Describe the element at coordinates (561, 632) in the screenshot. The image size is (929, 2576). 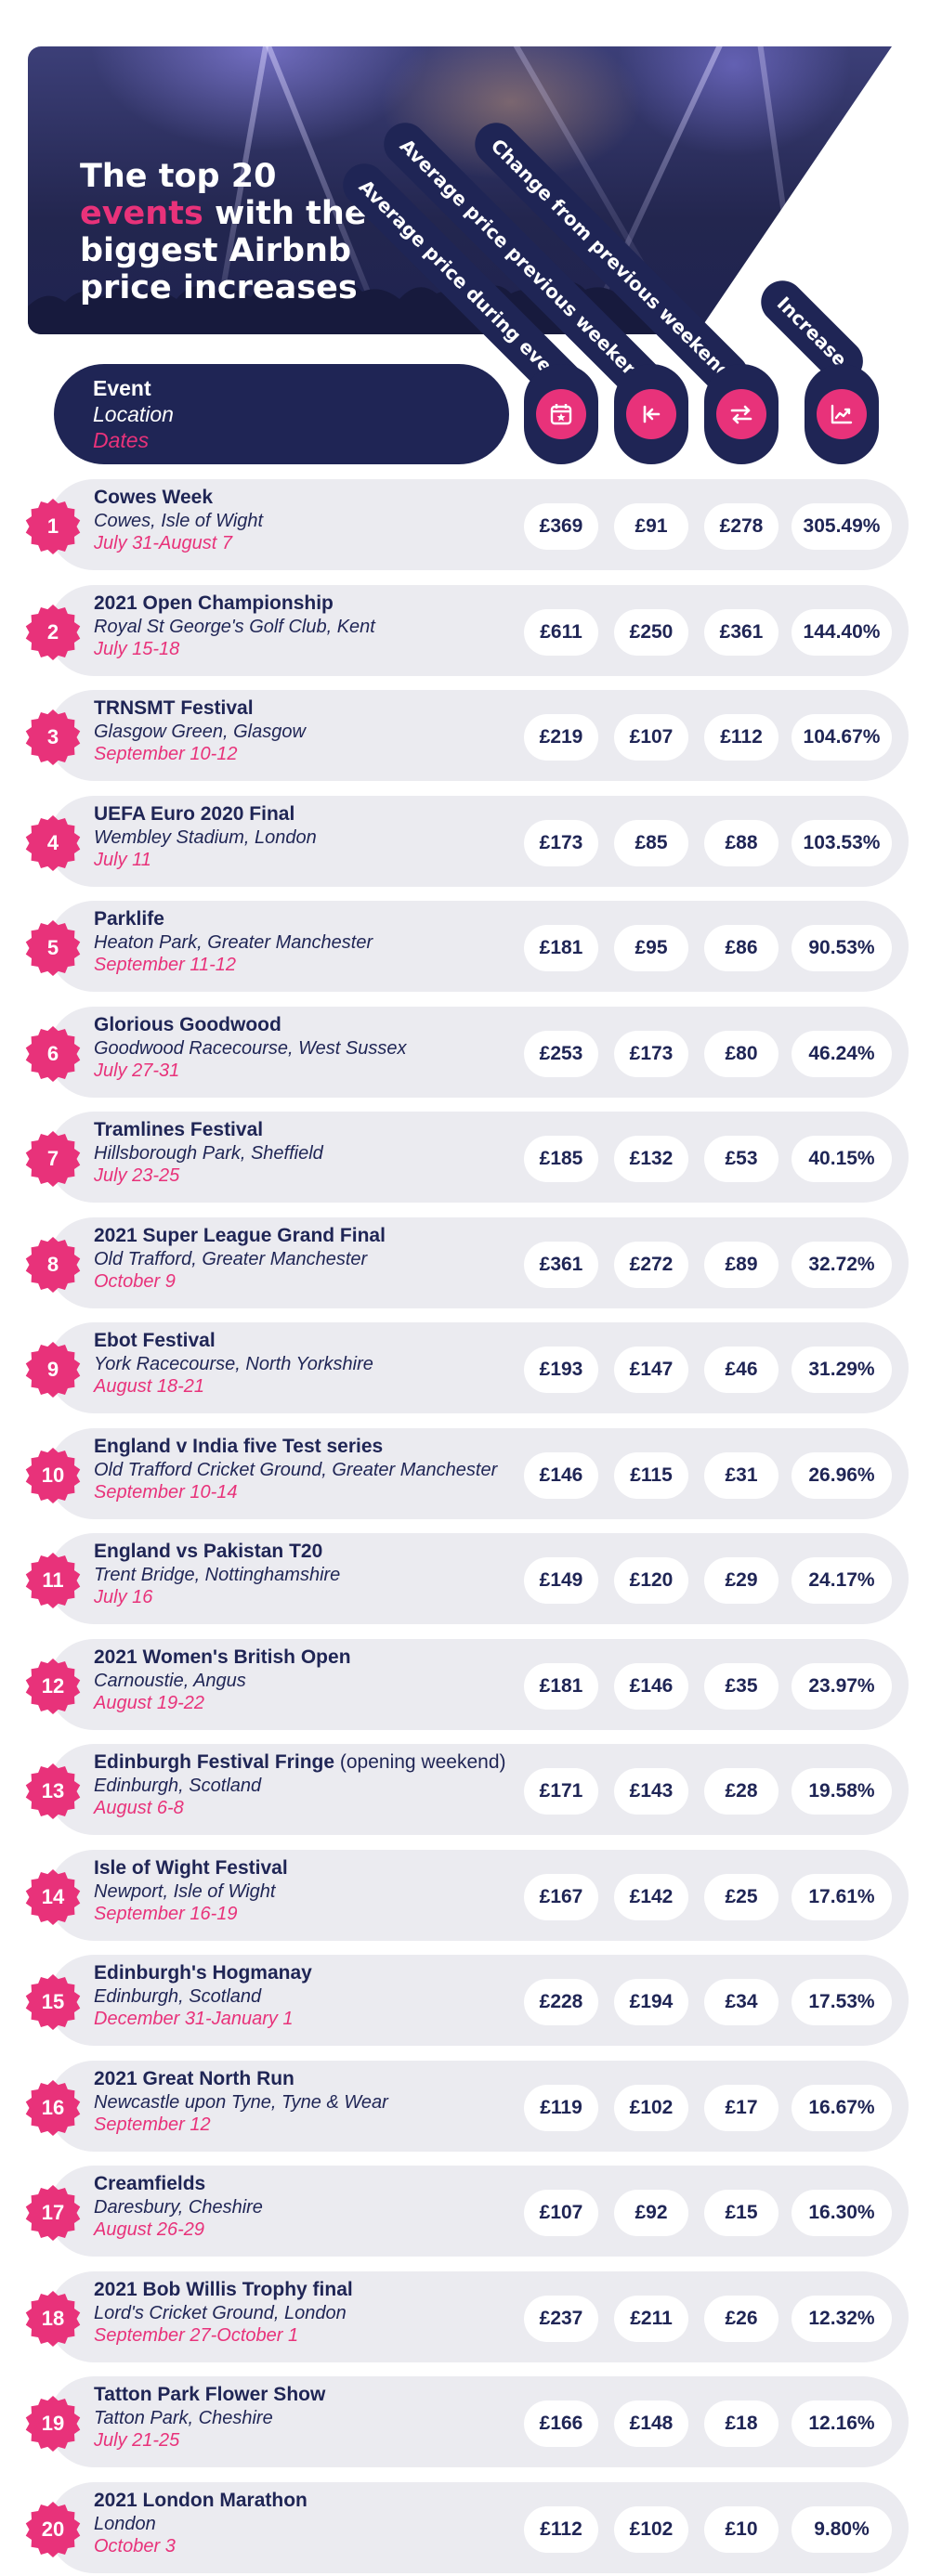
I see `price-during: £611` at that location.